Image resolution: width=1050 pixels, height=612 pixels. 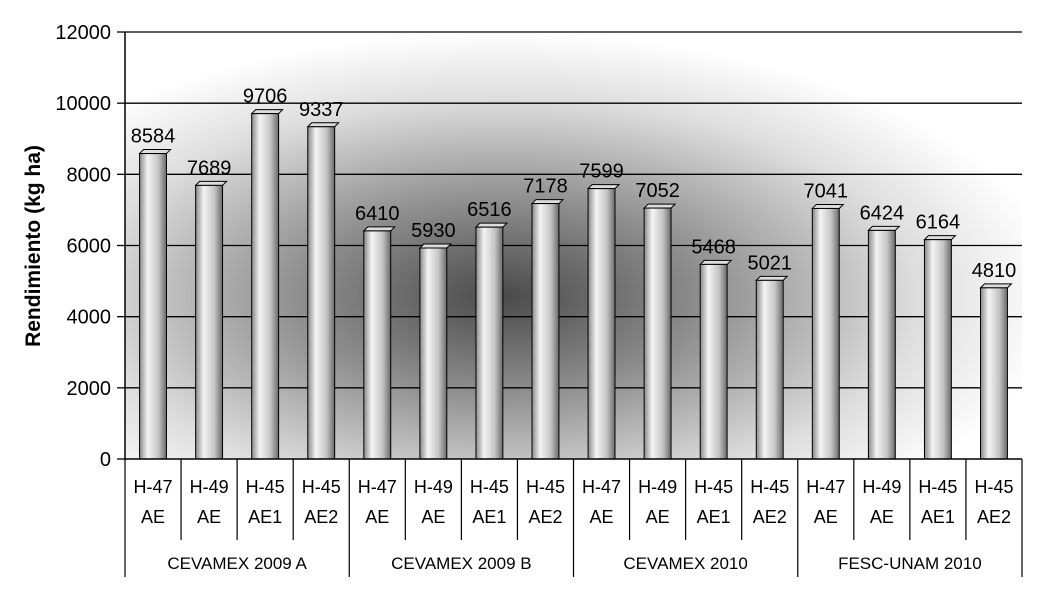 What do you see at coordinates (826, 191) in the screenshot?
I see `data-label: 7041` at bounding box center [826, 191].